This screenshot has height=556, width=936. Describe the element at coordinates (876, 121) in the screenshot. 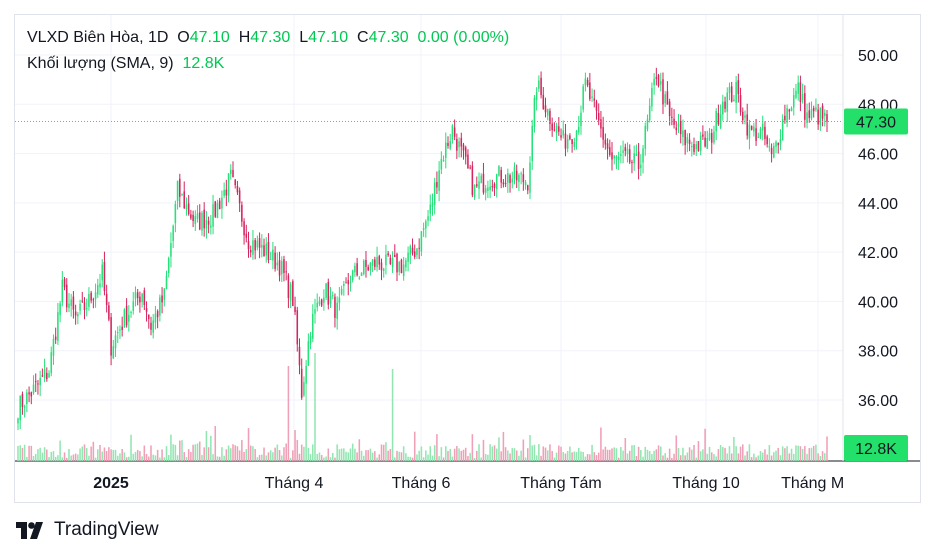

I see `price-badge` at that location.